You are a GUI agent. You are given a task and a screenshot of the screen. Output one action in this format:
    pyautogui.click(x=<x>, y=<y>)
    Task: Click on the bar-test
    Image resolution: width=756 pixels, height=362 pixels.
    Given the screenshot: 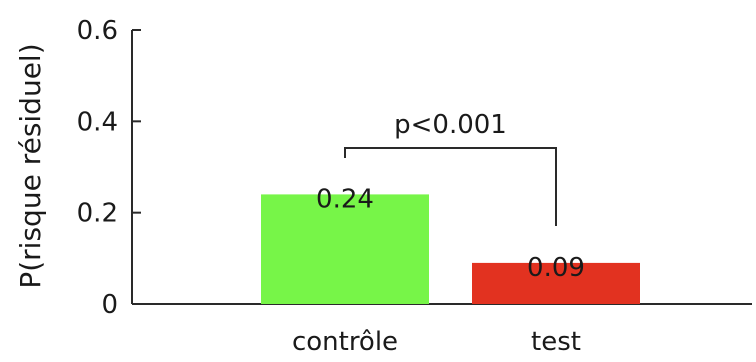 What is the action you would take?
    pyautogui.click(x=556, y=283)
    